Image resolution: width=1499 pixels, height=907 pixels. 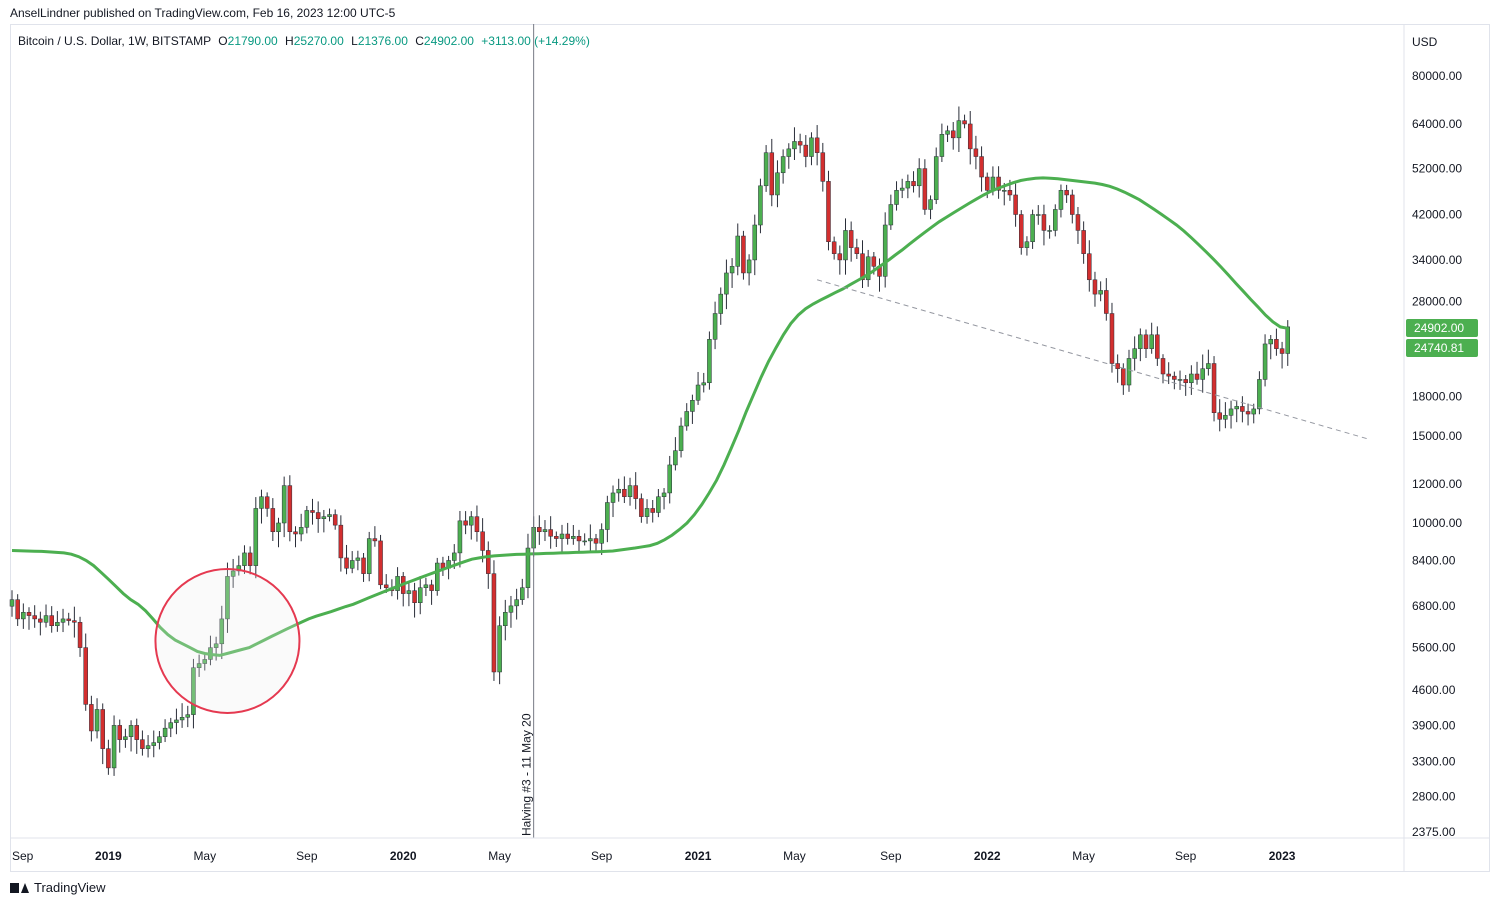 What do you see at coordinates (1434, 832) in the screenshot?
I see `price-tick-label: 2375.00` at bounding box center [1434, 832].